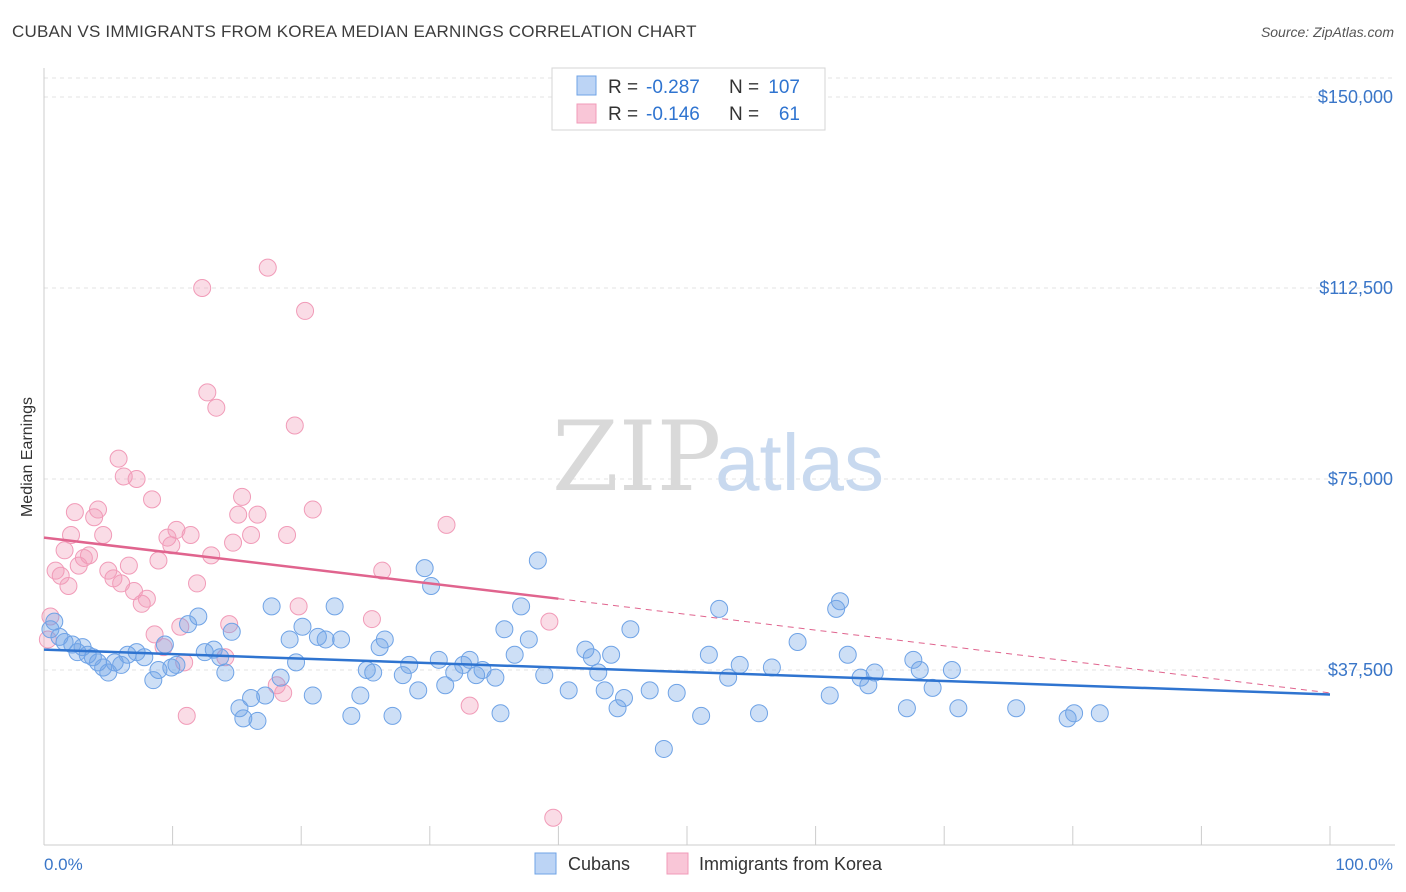 Image resolution: width=1406 pixels, height=892 pixels. Describe the element at coordinates (744, 87) in the screenshot. I see `legend-n-label-cubans: N =` at that location.